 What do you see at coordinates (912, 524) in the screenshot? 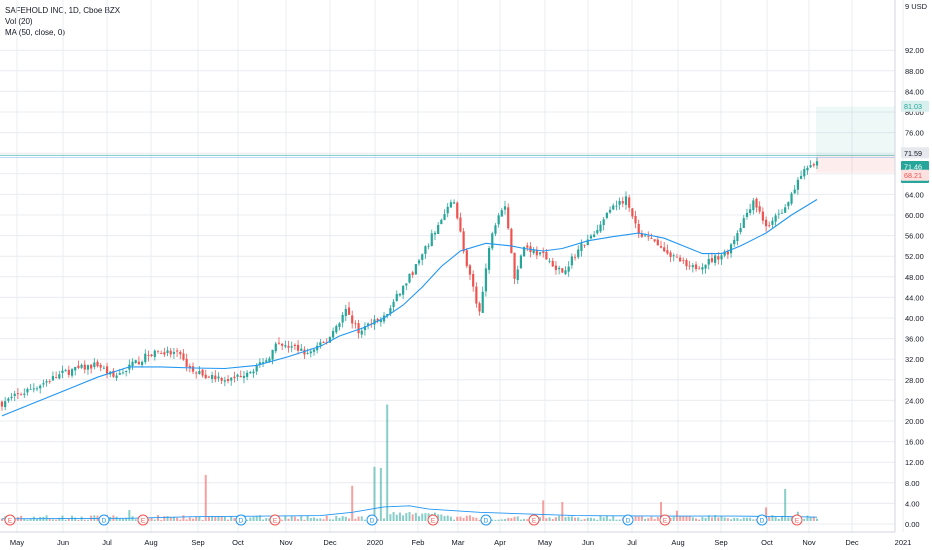
I see `y-tick-label: 0.00` at bounding box center [912, 524].